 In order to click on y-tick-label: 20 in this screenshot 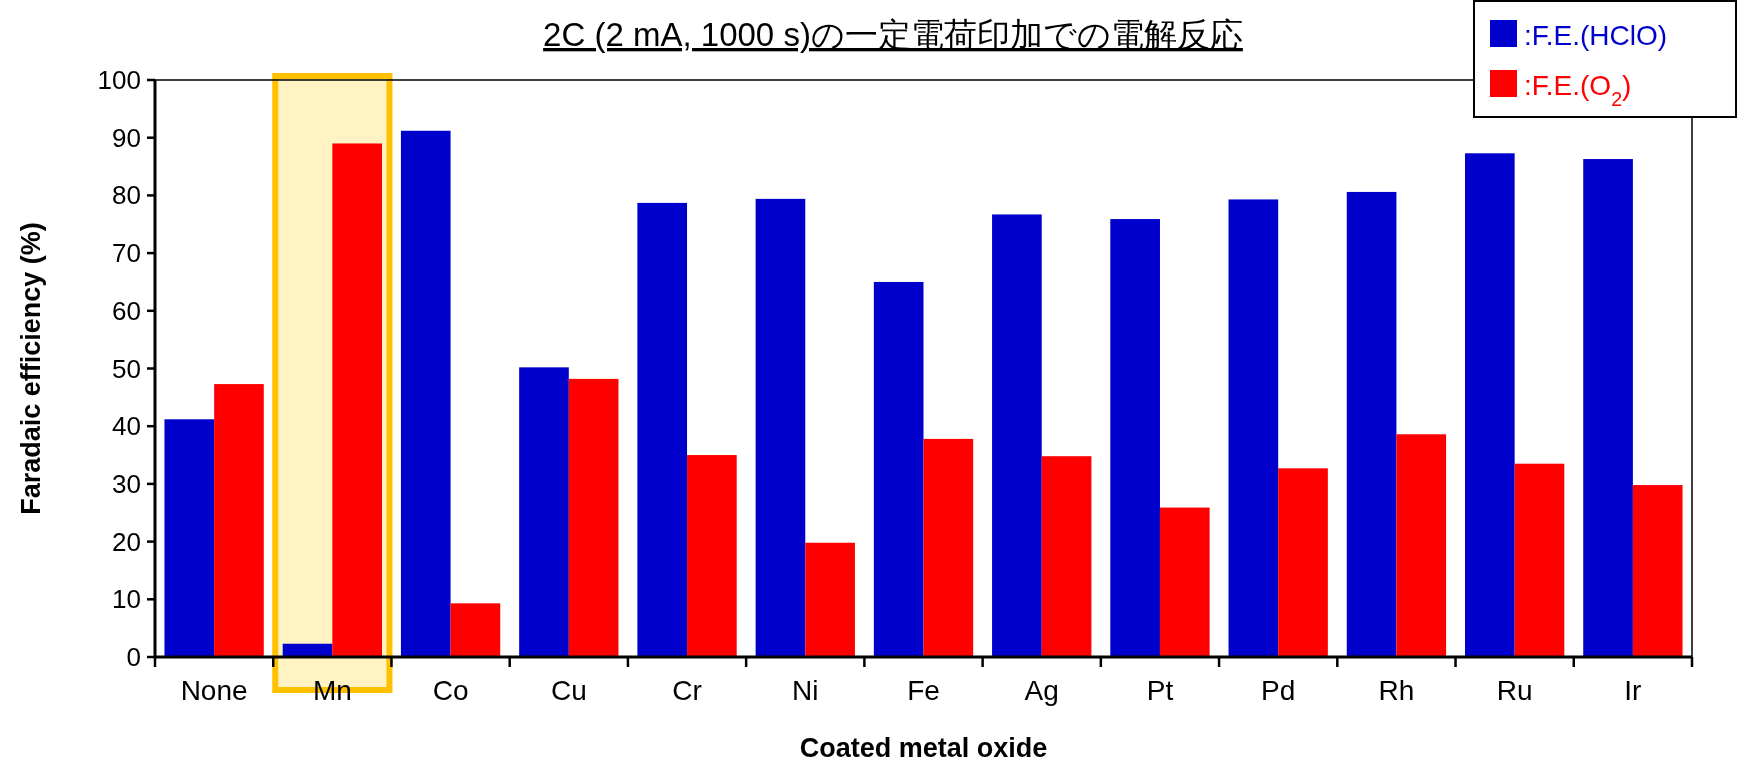, I will do `click(126, 541)`.